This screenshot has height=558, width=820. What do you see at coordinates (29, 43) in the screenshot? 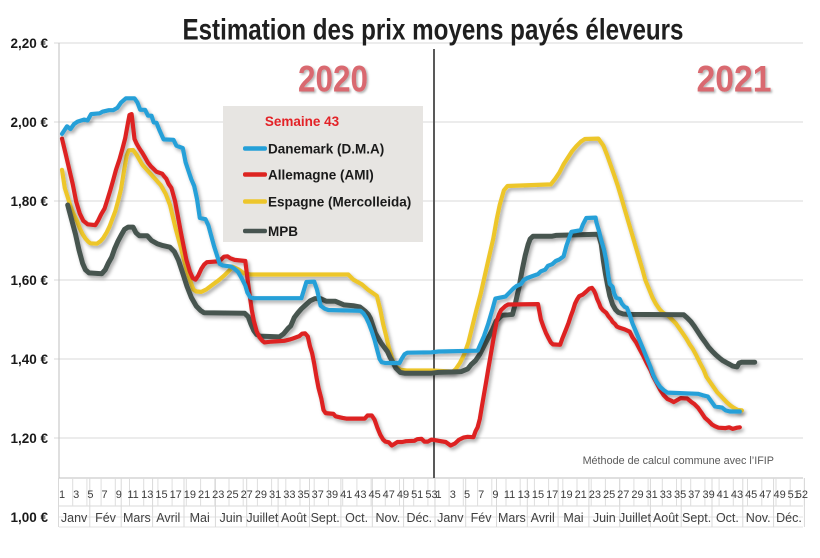
I see `svg-text: 2,20 €` at bounding box center [29, 43].